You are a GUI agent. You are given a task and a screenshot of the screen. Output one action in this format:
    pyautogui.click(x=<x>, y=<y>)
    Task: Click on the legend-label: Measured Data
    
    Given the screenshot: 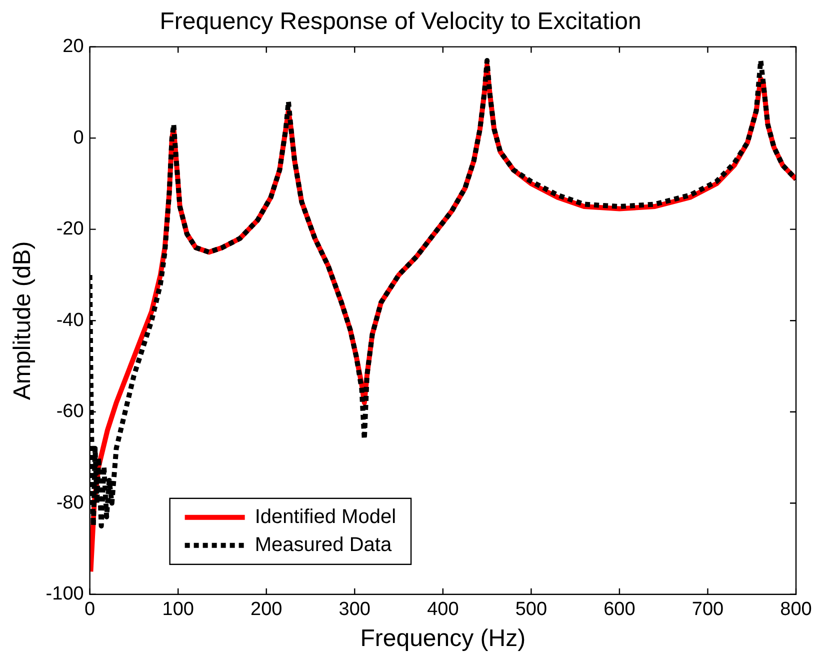 What is the action you would take?
    pyautogui.click(x=323, y=545)
    